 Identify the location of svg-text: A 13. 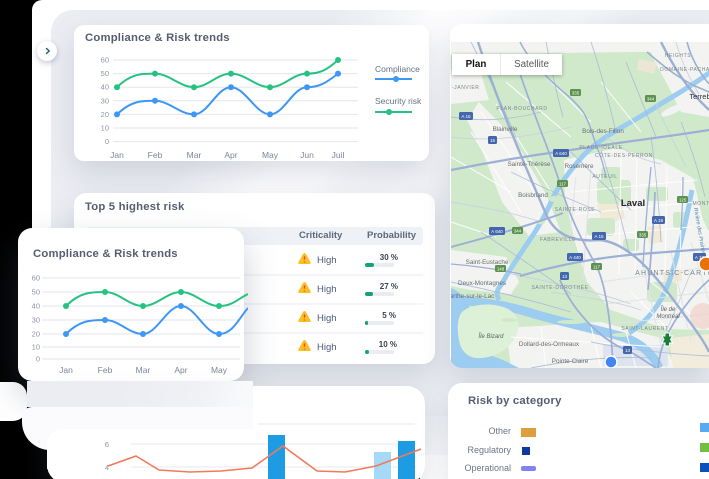
(700, 257).